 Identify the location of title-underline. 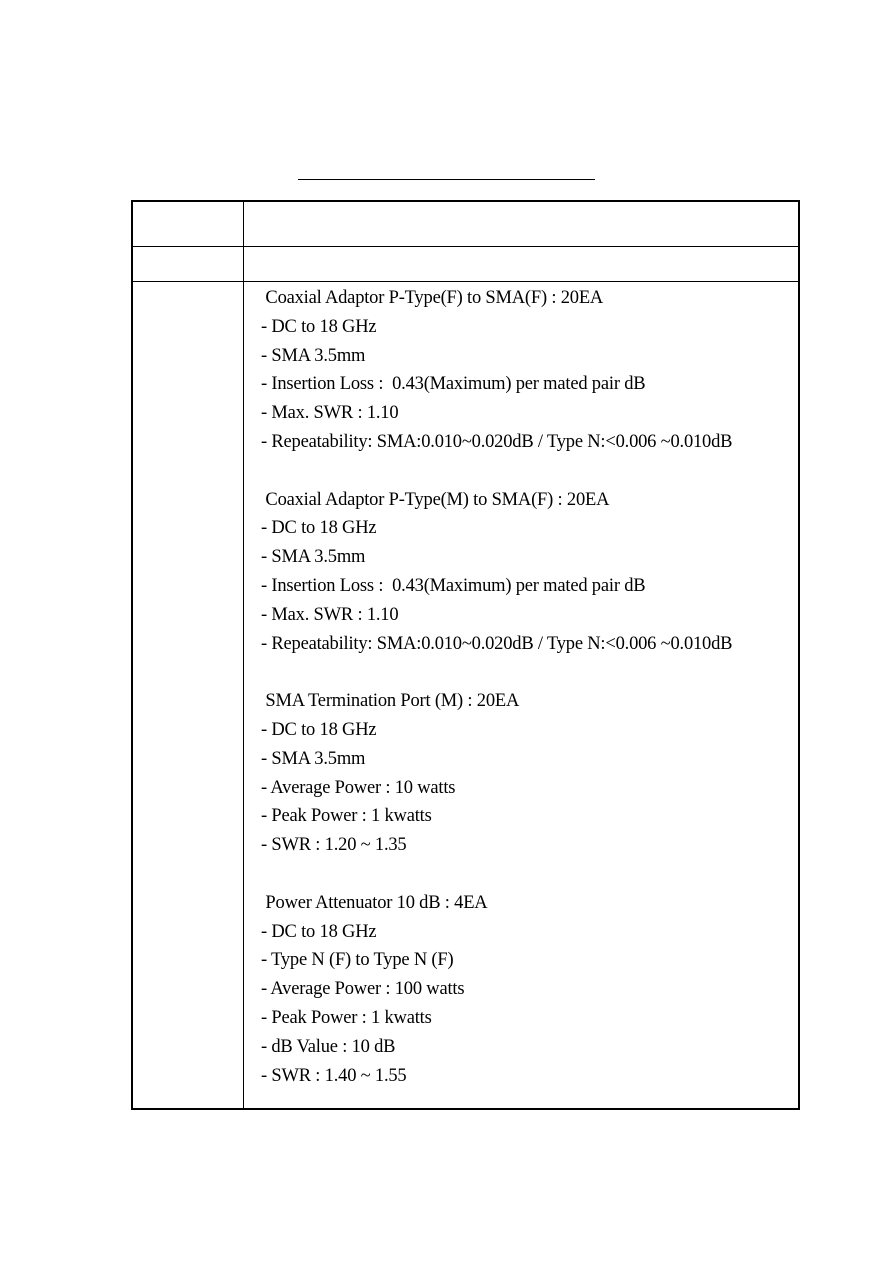
(446, 179).